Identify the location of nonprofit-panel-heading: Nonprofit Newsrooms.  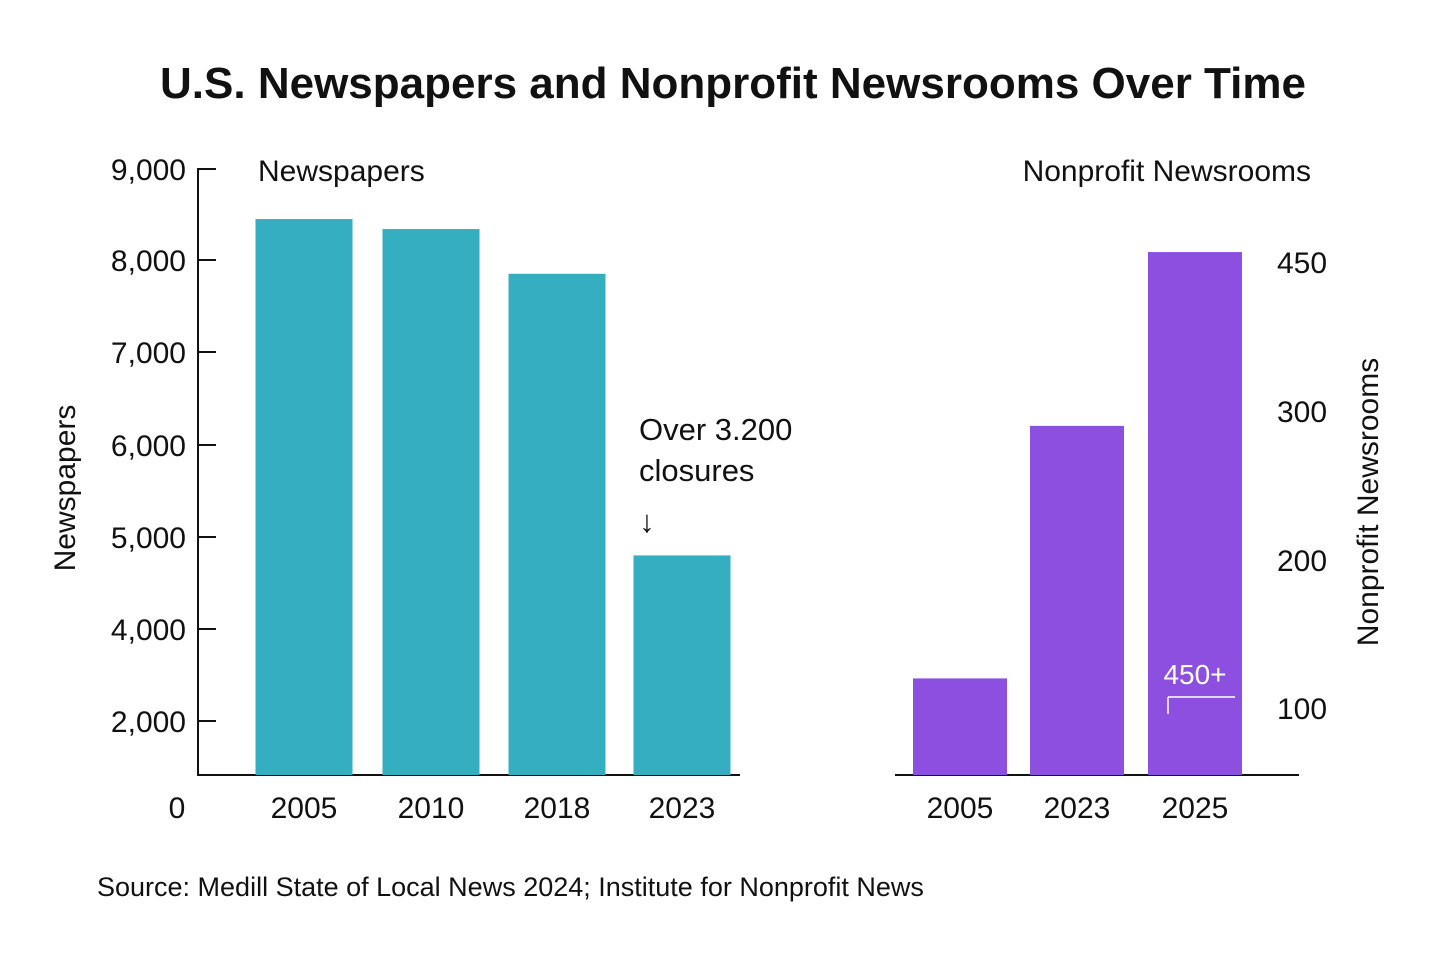
(1167, 171).